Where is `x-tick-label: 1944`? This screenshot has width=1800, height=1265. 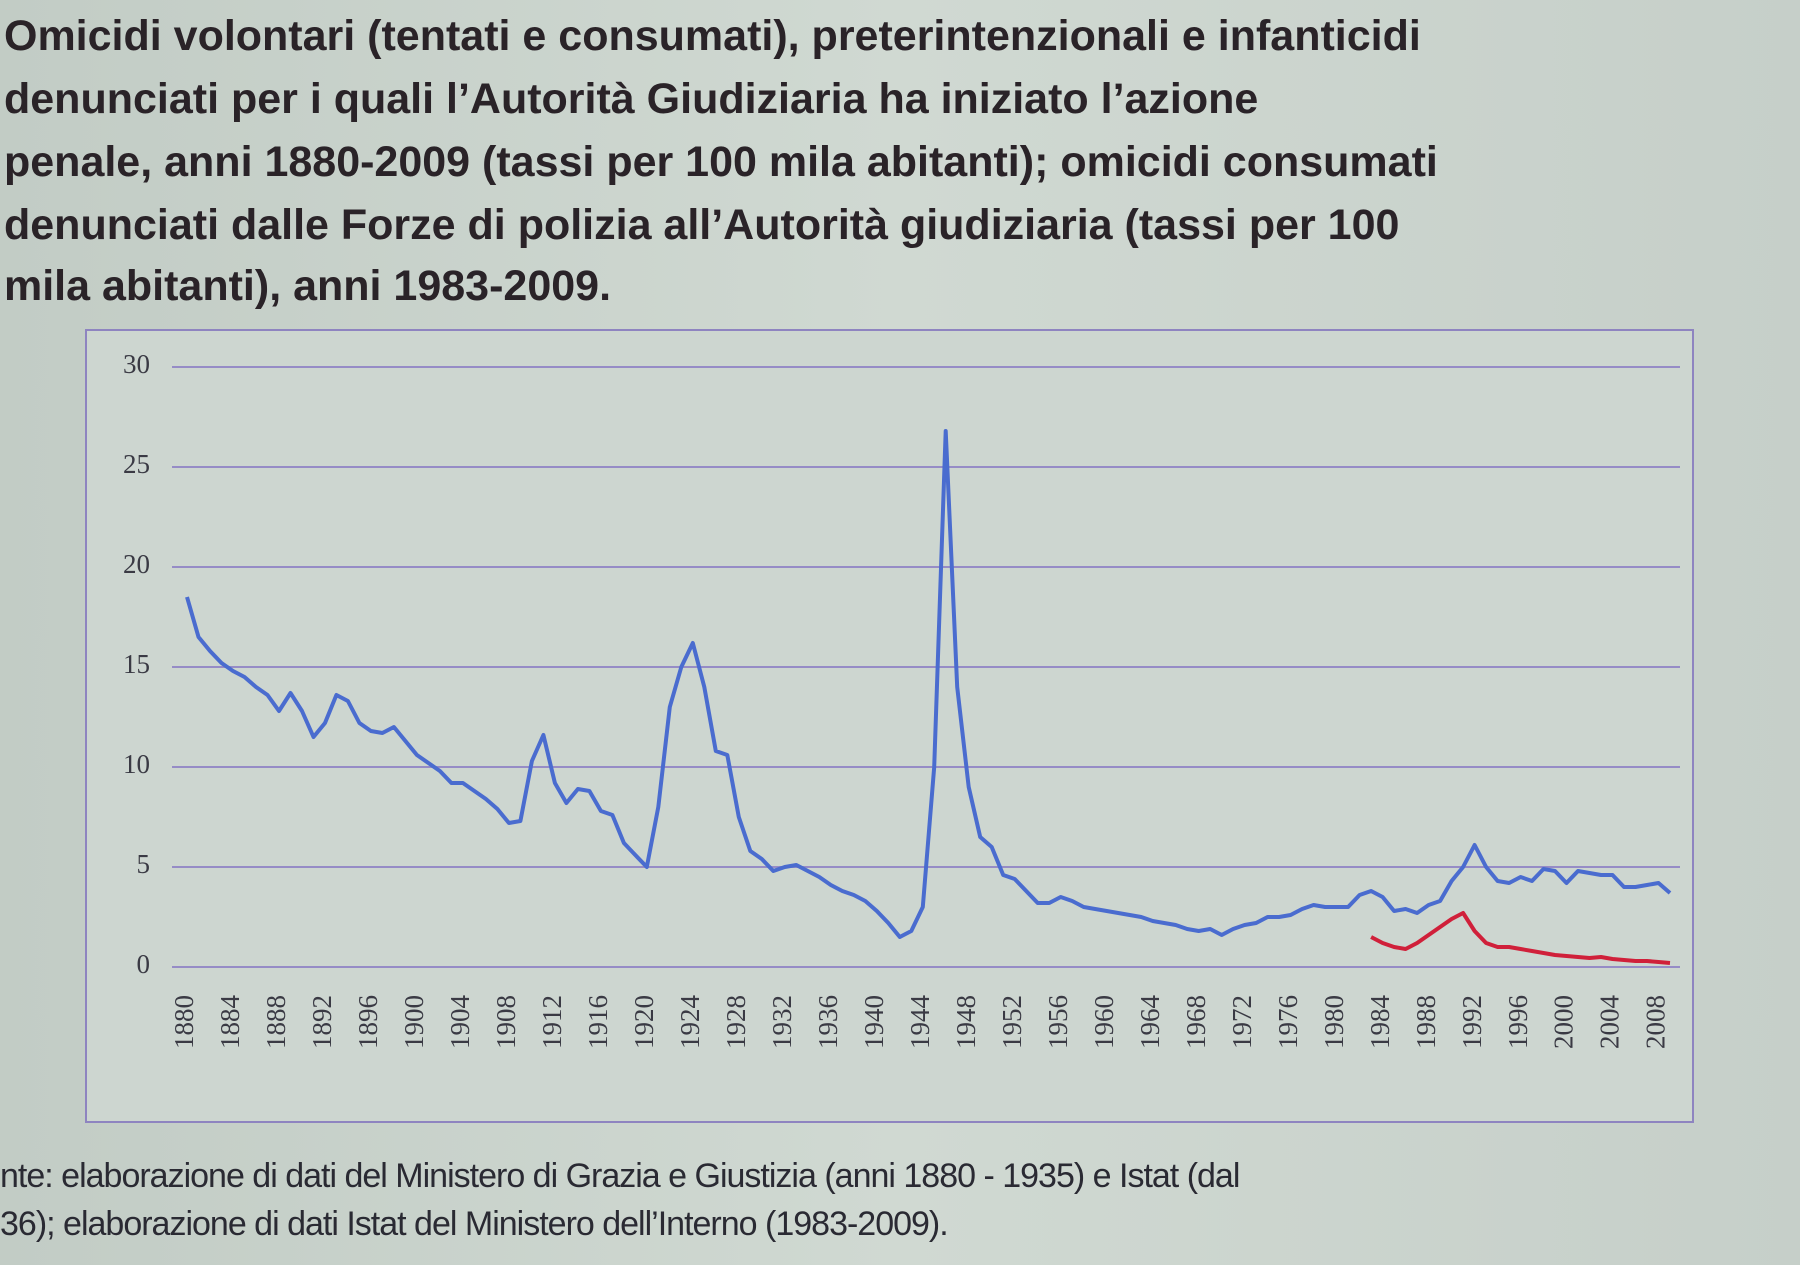
x-tick-label: 1944 is located at coordinates (920, 1022).